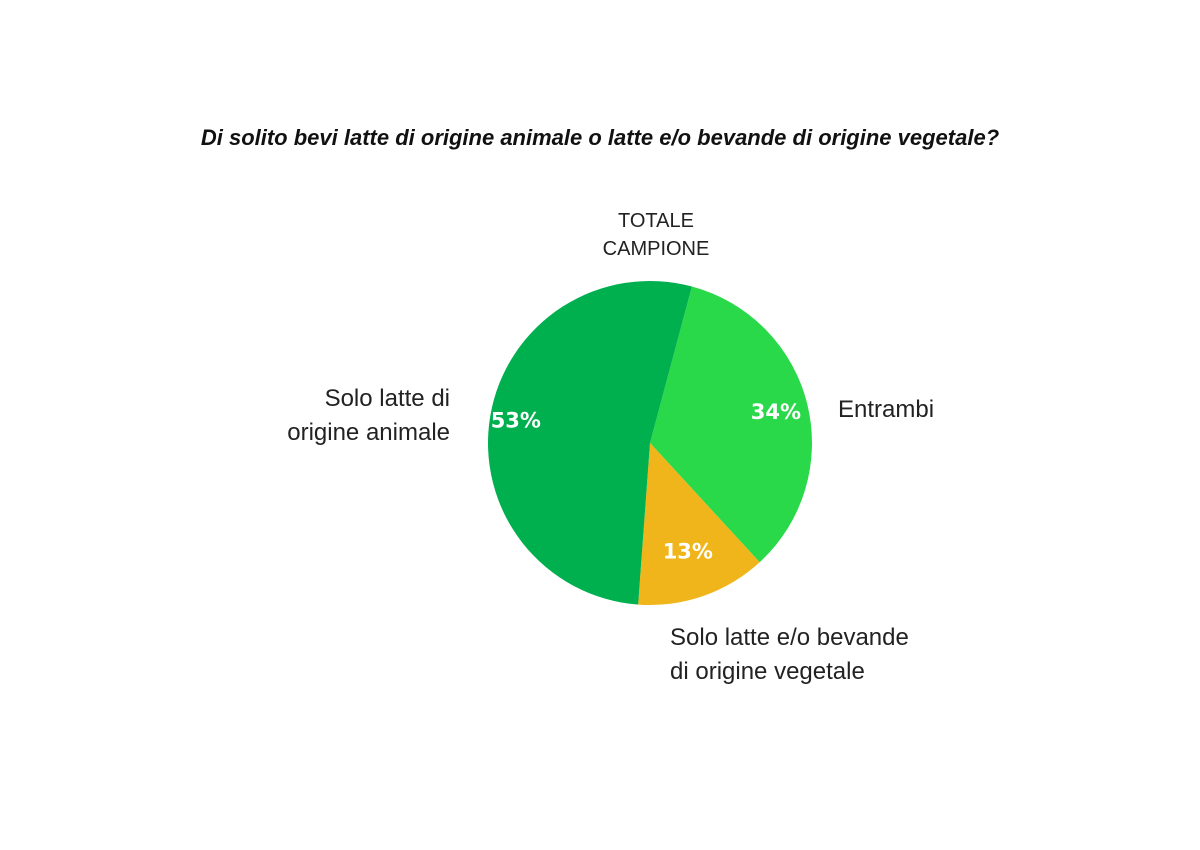 The width and height of the screenshot is (1200, 850). What do you see at coordinates (656, 221) in the screenshot?
I see `subtitle-line-1: TOTALE` at bounding box center [656, 221].